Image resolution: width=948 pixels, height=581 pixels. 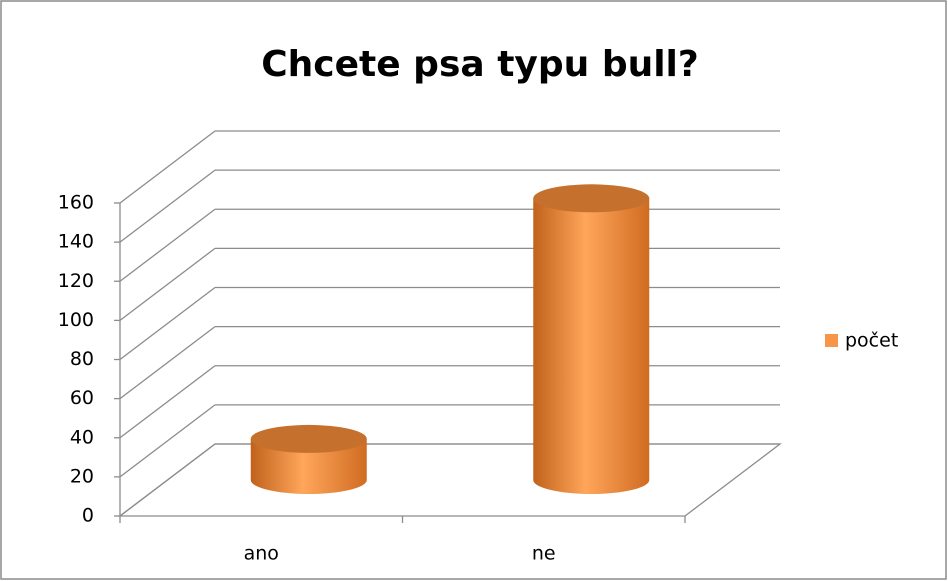 What do you see at coordinates (82, 398) in the screenshot?
I see `y-tick-label: 60` at bounding box center [82, 398].